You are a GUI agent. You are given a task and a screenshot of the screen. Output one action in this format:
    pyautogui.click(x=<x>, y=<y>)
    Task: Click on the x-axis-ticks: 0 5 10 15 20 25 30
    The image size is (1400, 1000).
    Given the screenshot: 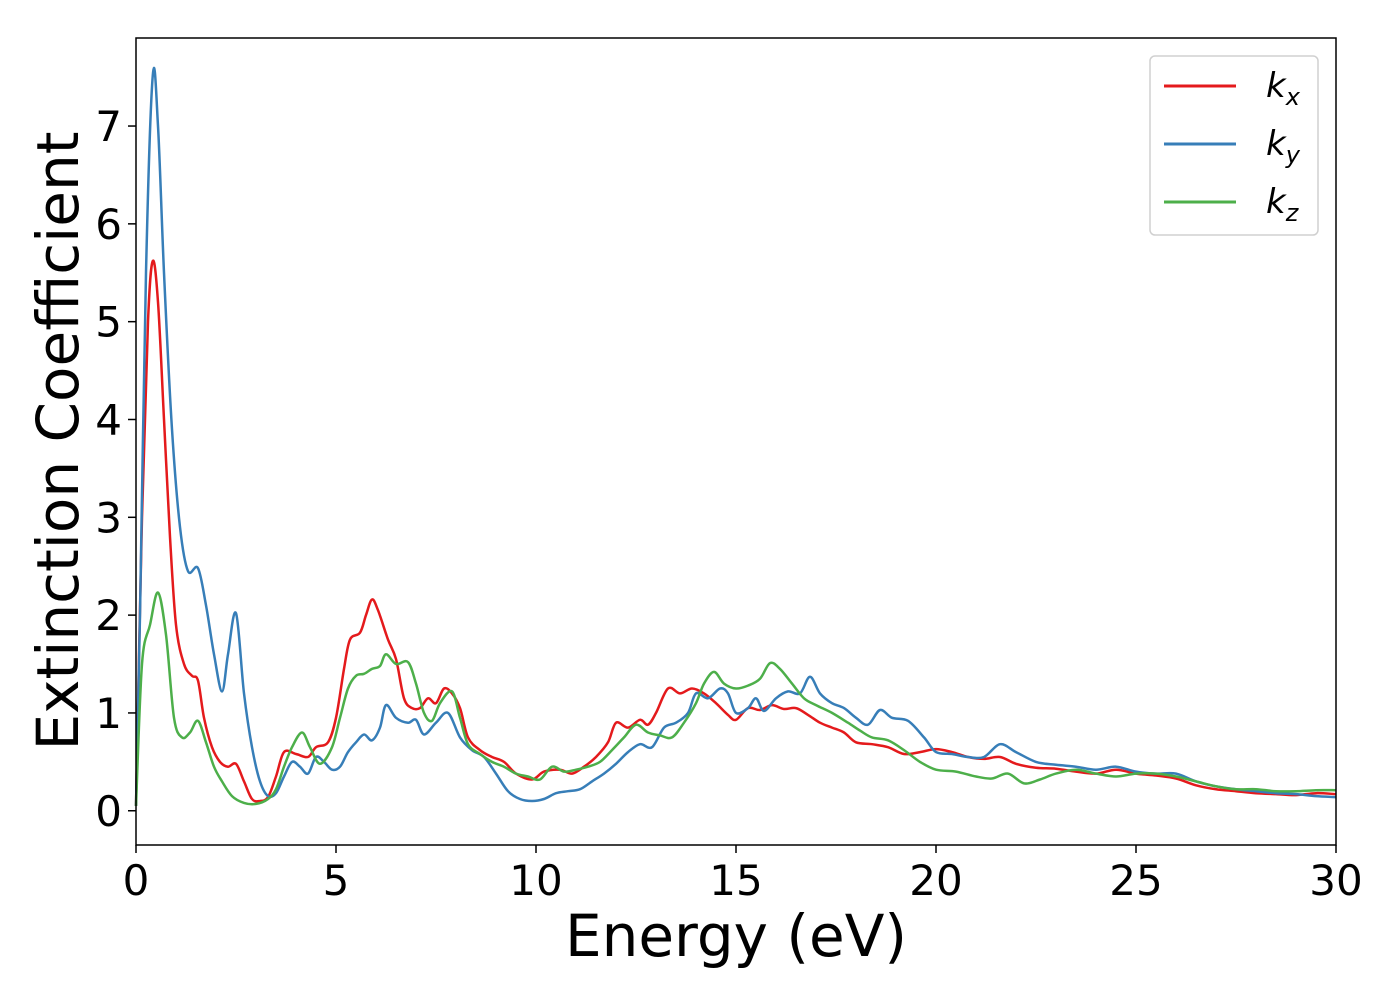 What is the action you would take?
    pyautogui.click(x=743, y=875)
    